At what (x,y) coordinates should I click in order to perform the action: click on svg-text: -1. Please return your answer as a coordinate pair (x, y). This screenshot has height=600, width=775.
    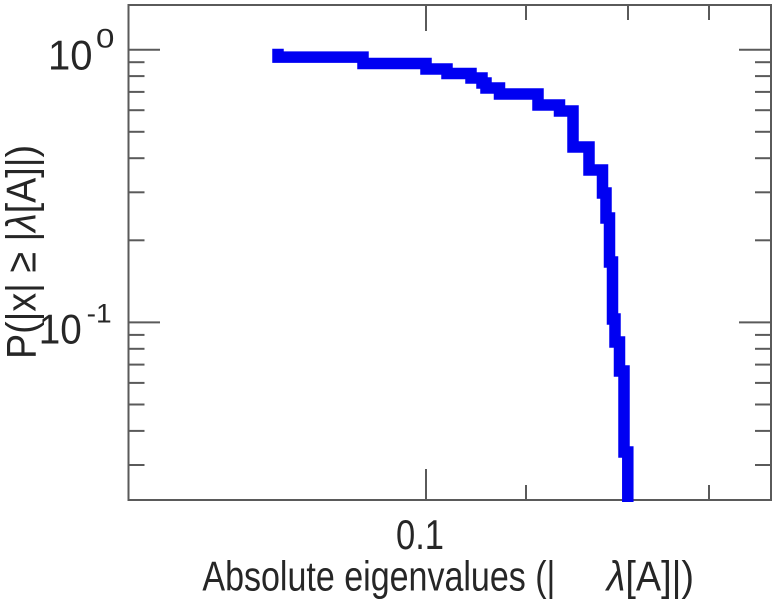
    Looking at the image, I should click on (99, 314).